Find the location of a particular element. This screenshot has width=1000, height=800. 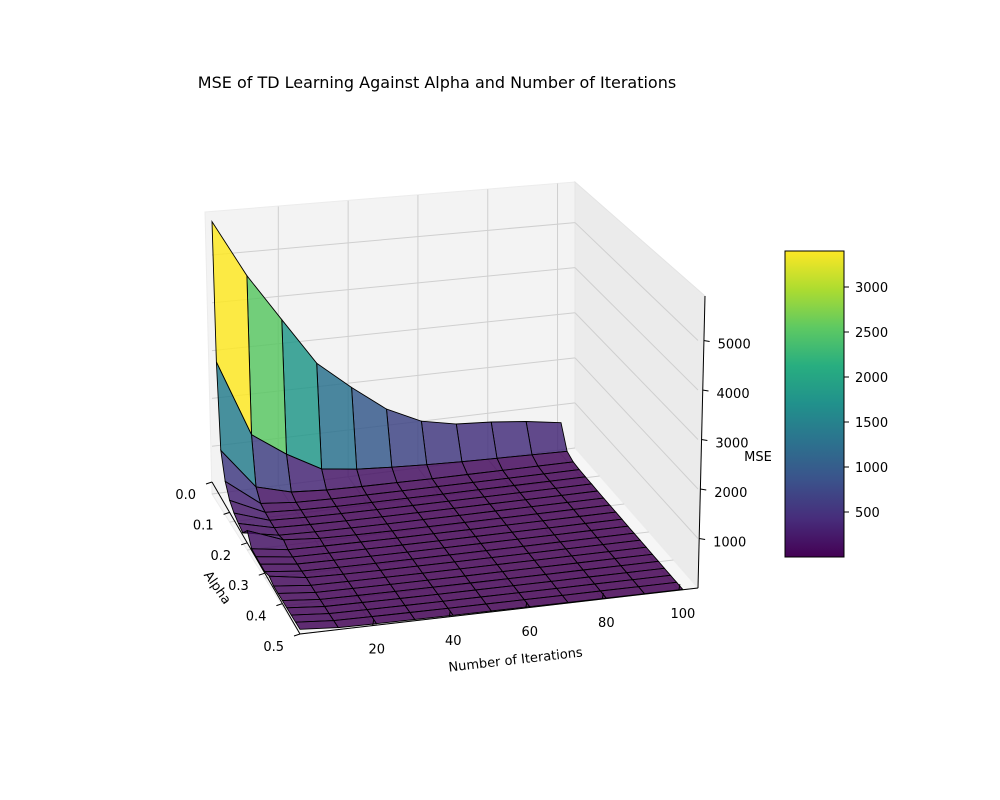

mse-tick-label: 3000 is located at coordinates (731, 444).